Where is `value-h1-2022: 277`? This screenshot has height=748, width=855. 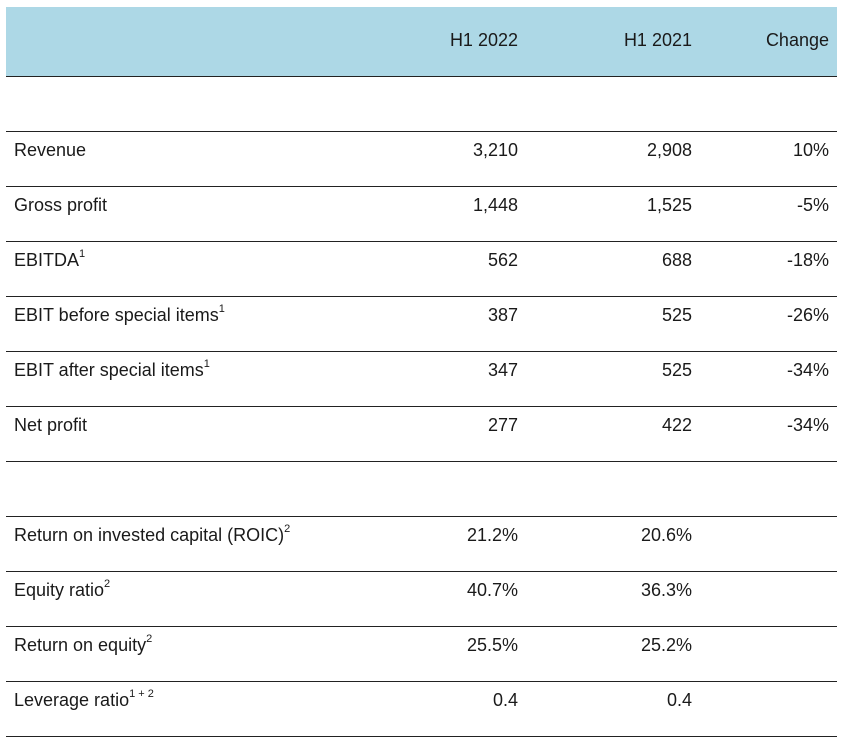
value-h1-2022: 277 is located at coordinates (502, 425).